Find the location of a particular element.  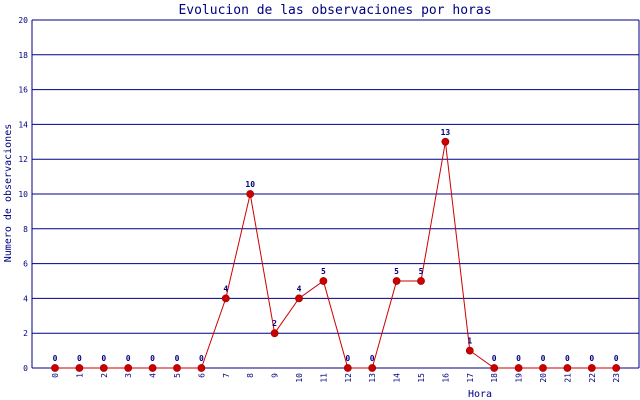

x-tick-label: 14 is located at coordinates (397, 378).